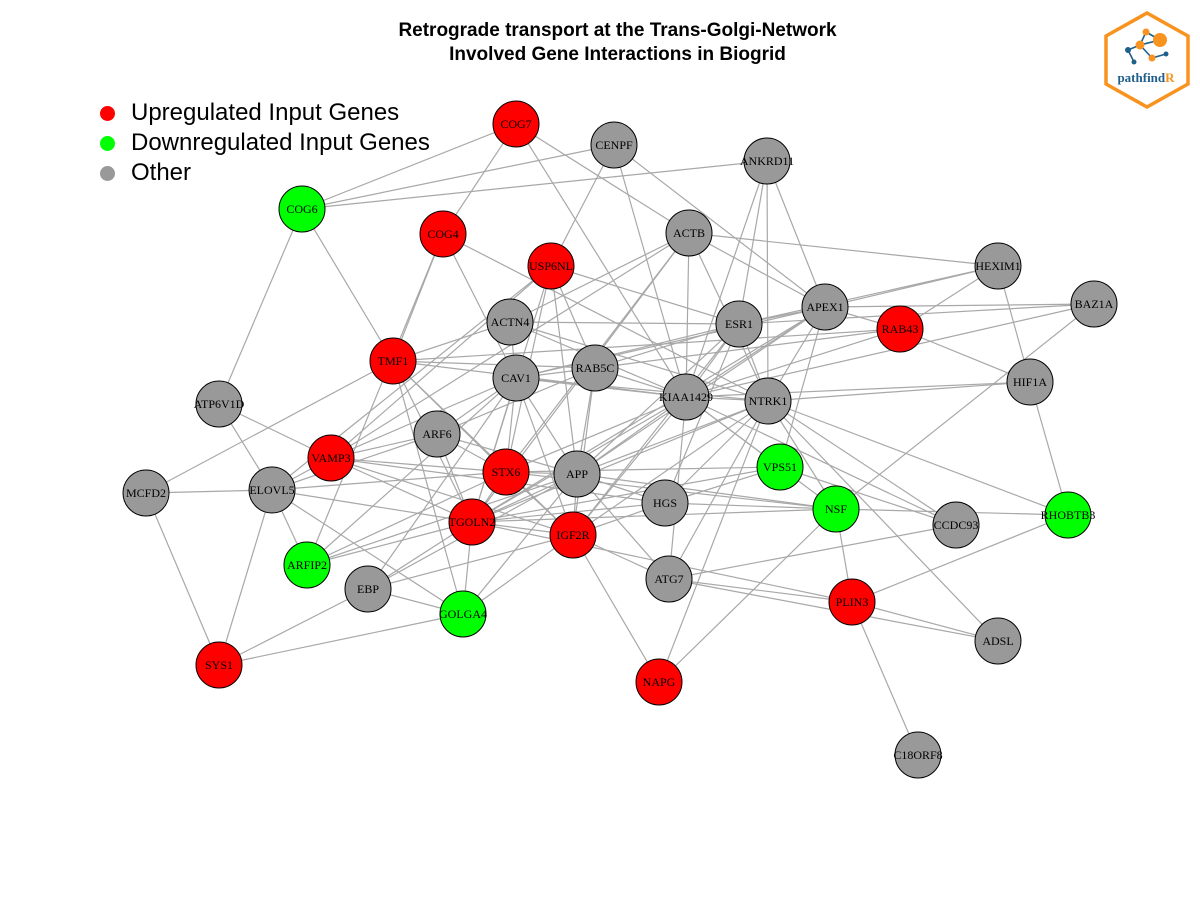  I want to click on node-label-kiaa1429: KIAA1429, so click(686, 397).